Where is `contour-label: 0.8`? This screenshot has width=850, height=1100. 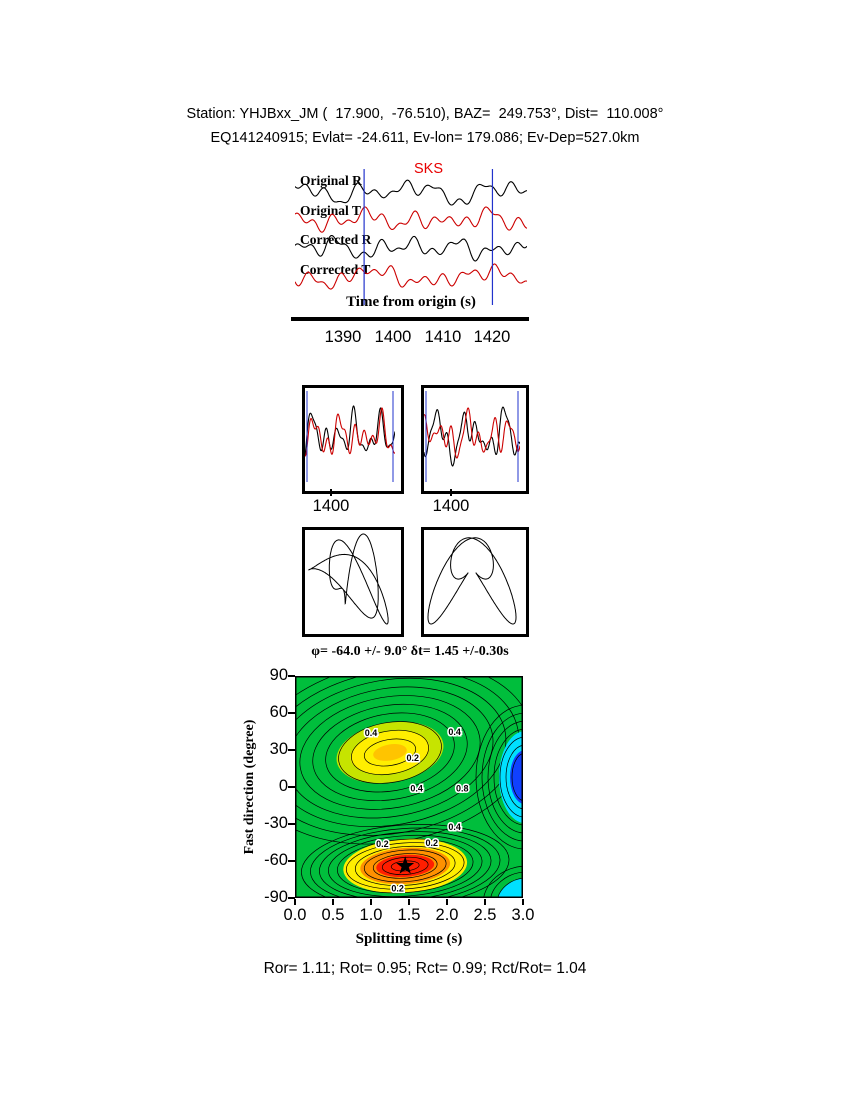
contour-label: 0.8 is located at coordinates (462, 789).